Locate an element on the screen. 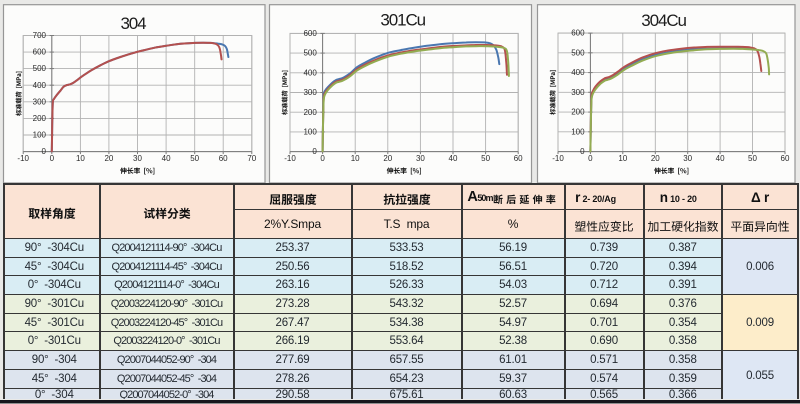 This screenshot has height=404, width=800. svg-text: 301Cu is located at coordinates (402, 20).